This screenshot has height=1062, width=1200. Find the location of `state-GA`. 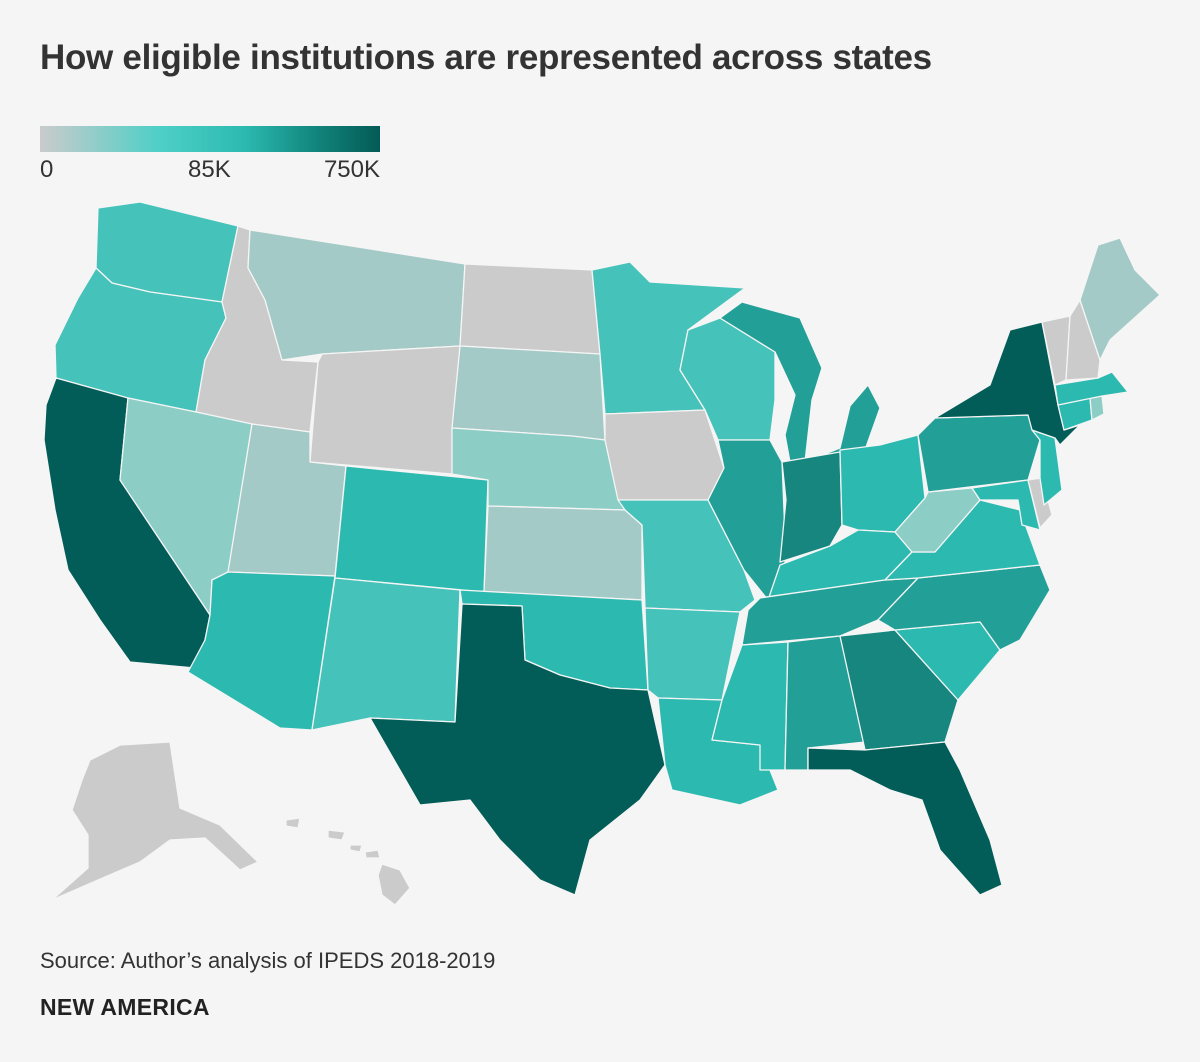

state-GA is located at coordinates (899, 690).